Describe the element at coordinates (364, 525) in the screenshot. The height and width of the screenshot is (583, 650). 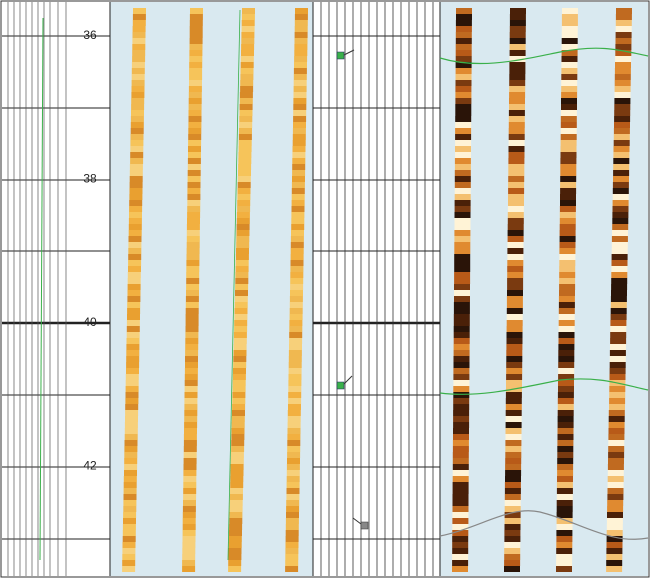
I see `tadpole` at that location.